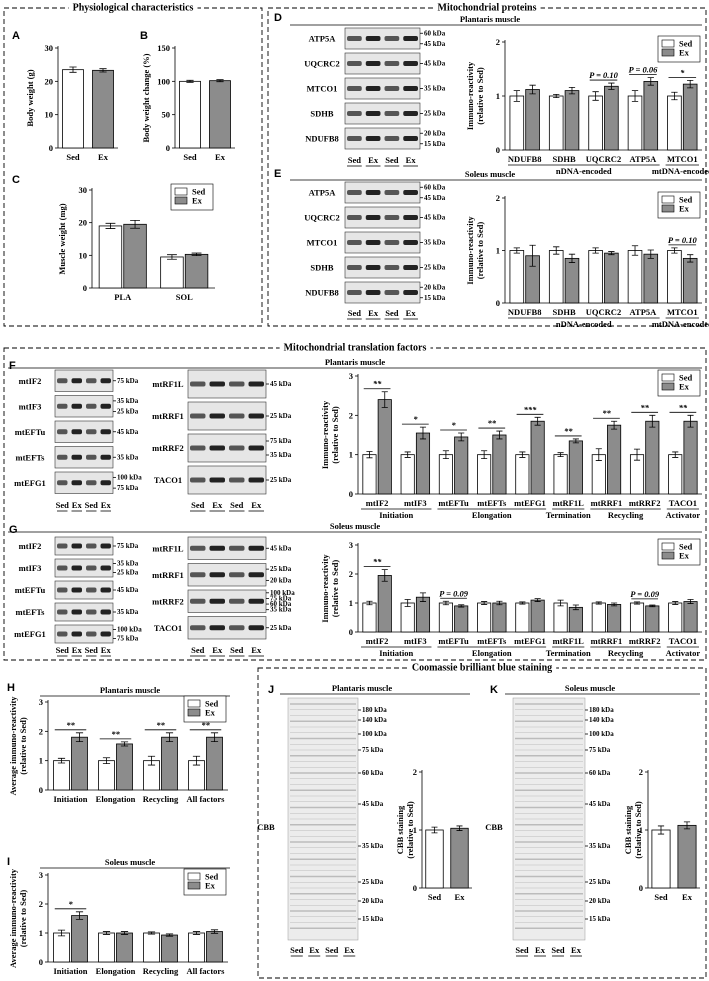 This screenshot has height=981, width=709. I want to click on y-axis-label: Average immuno-reactivity, so click(13, 746).